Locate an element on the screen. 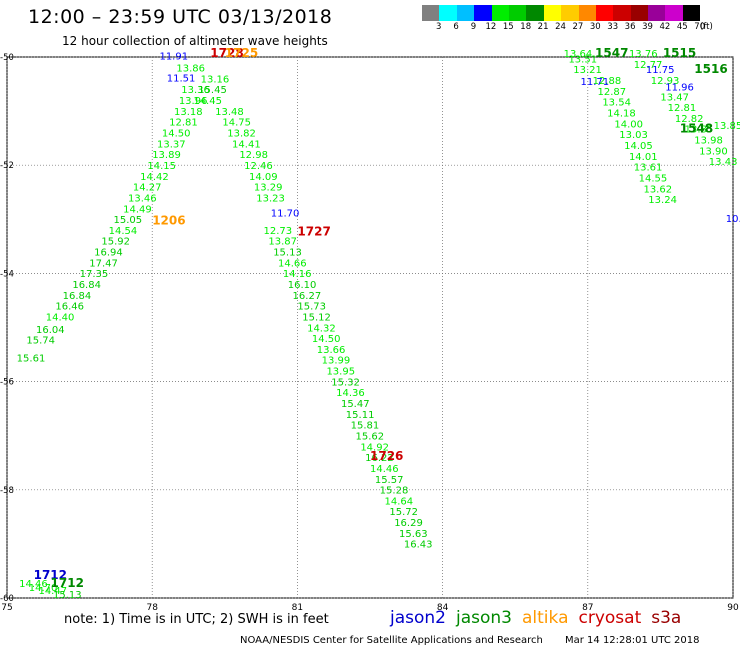 The height and width of the screenshot is (650, 740). pass-time-label: 1515 is located at coordinates (679, 53).